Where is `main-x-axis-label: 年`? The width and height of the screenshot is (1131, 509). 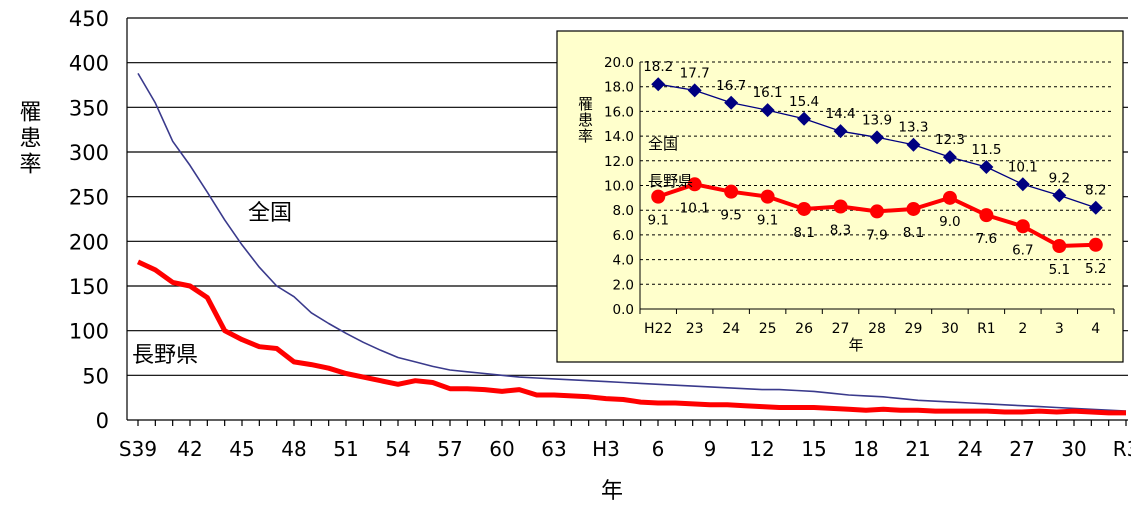 main-x-axis-label: 年 is located at coordinates (612, 491).